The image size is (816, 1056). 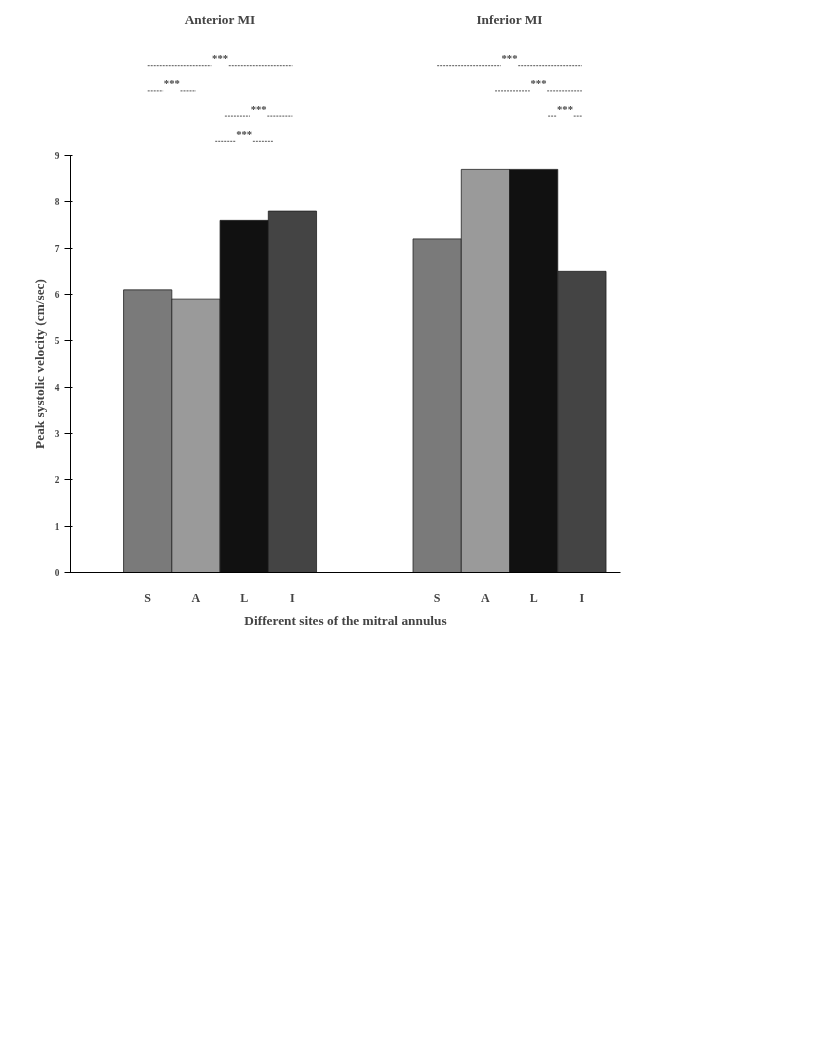 I want to click on y-axis-title: Peak systolic velocity (cm/sec), so click(x=39, y=364).